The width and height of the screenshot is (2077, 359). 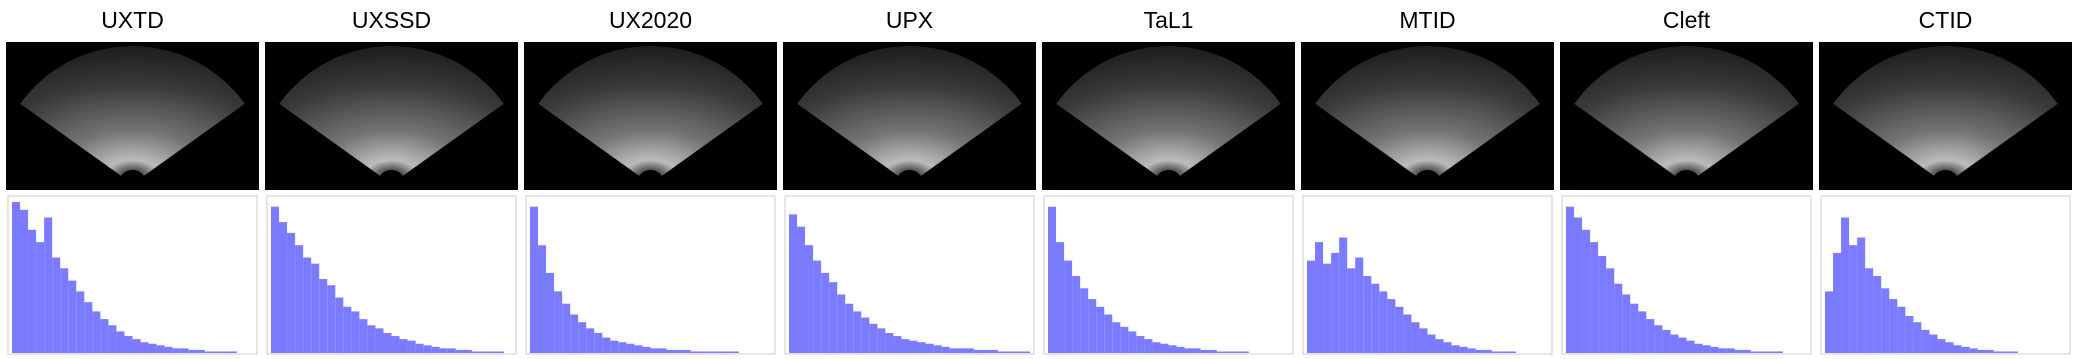 I want to click on panel-title: Cleft, so click(x=1687, y=20).